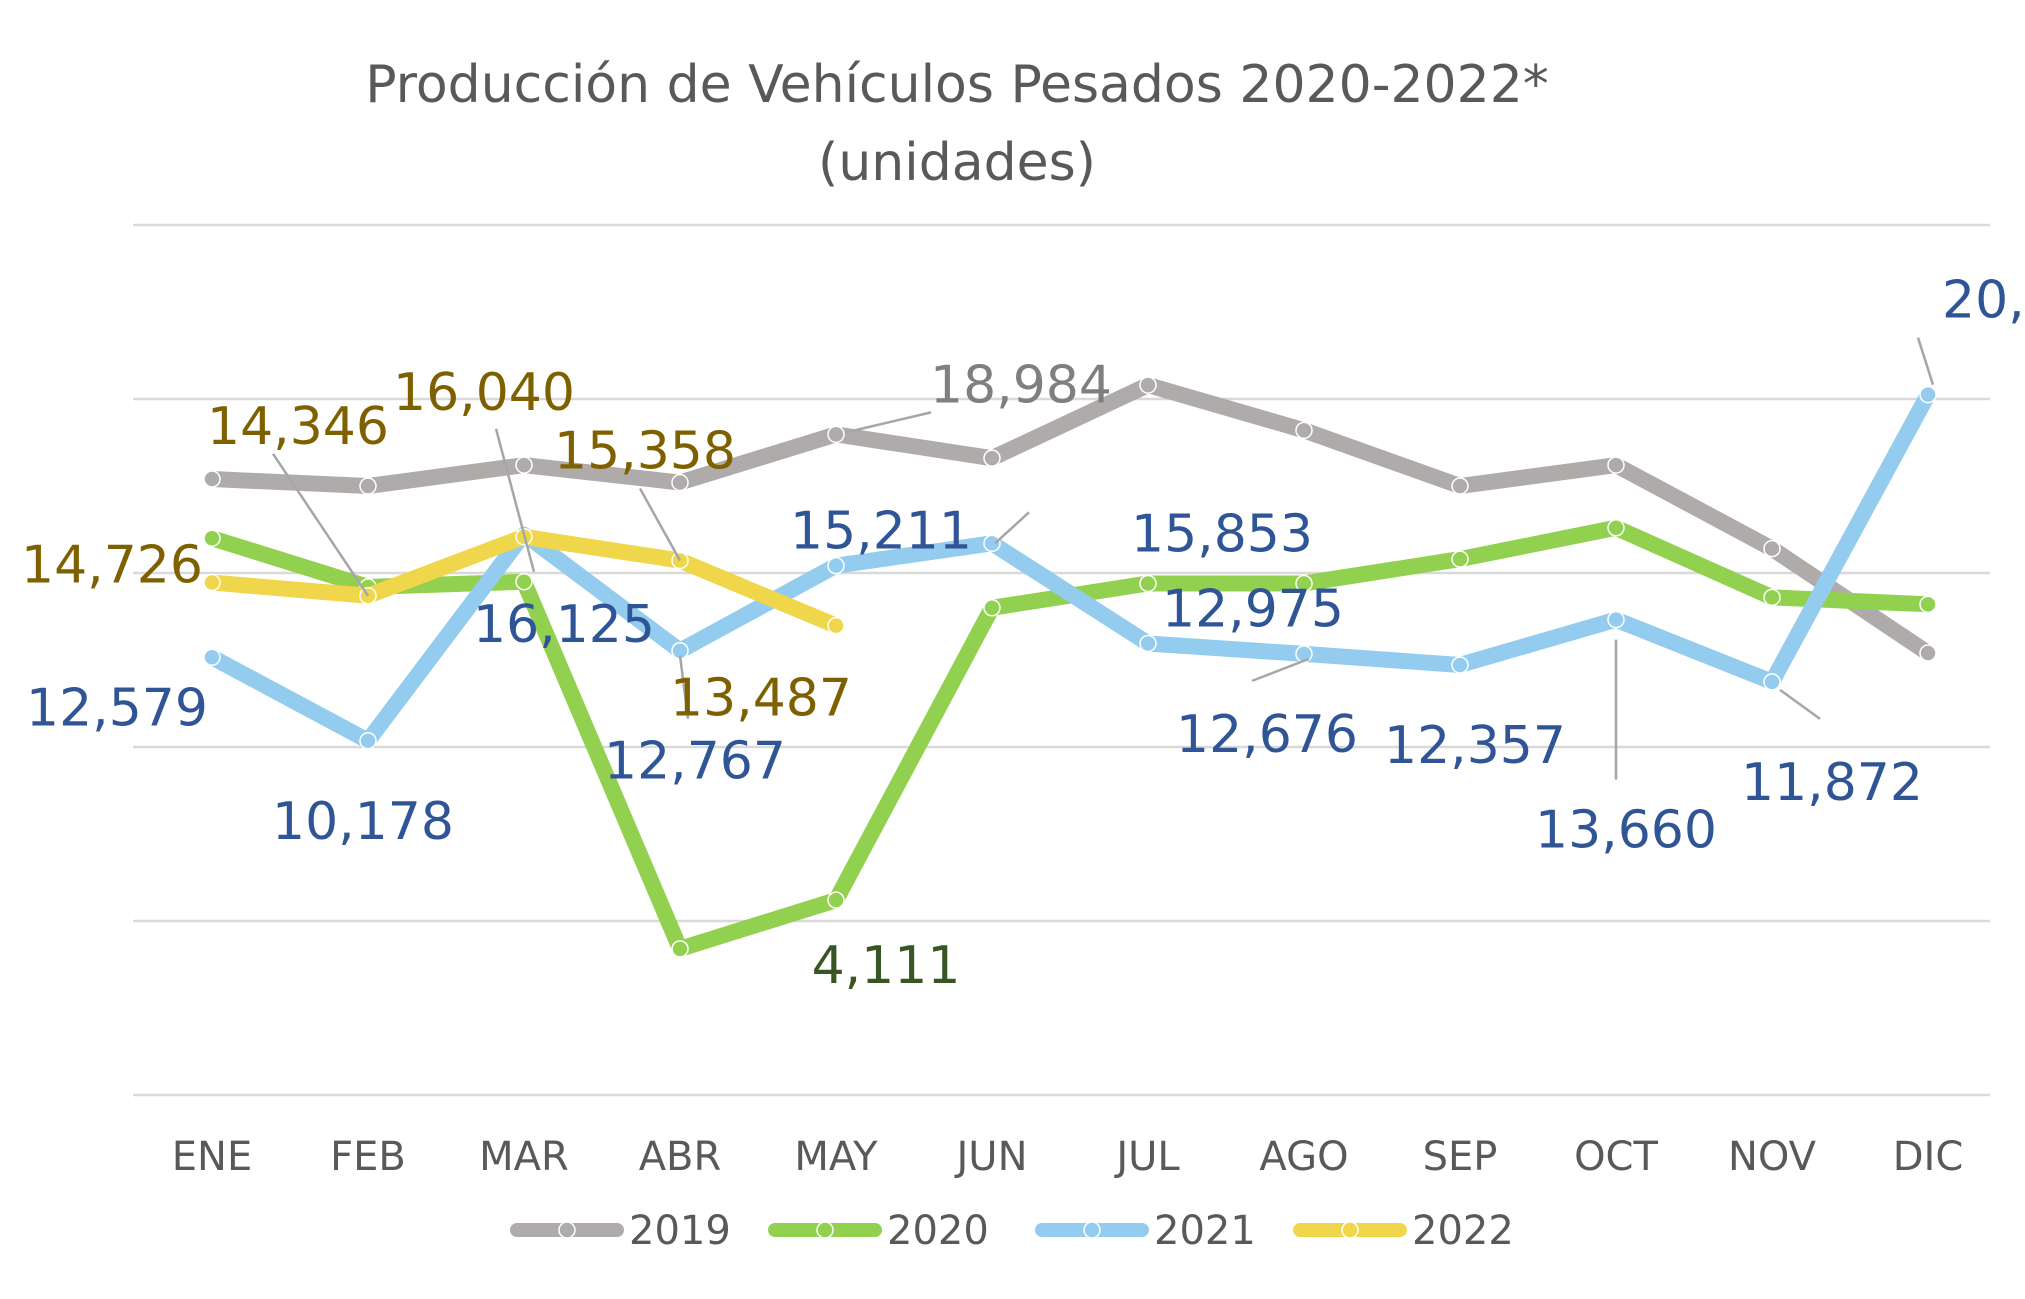  I want to click on data-label: 4,111, so click(886, 966).